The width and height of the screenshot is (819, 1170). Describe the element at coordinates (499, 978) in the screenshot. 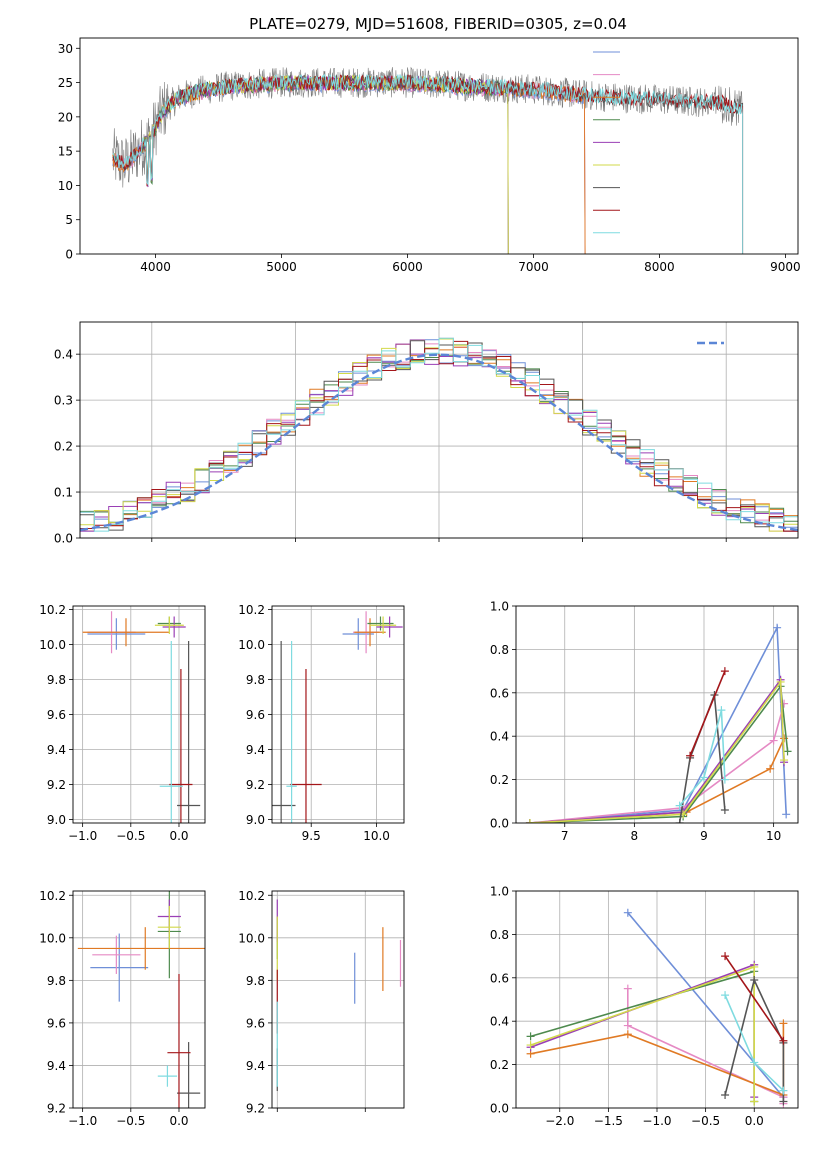

I see `y-tick-label: 0.6` at that location.